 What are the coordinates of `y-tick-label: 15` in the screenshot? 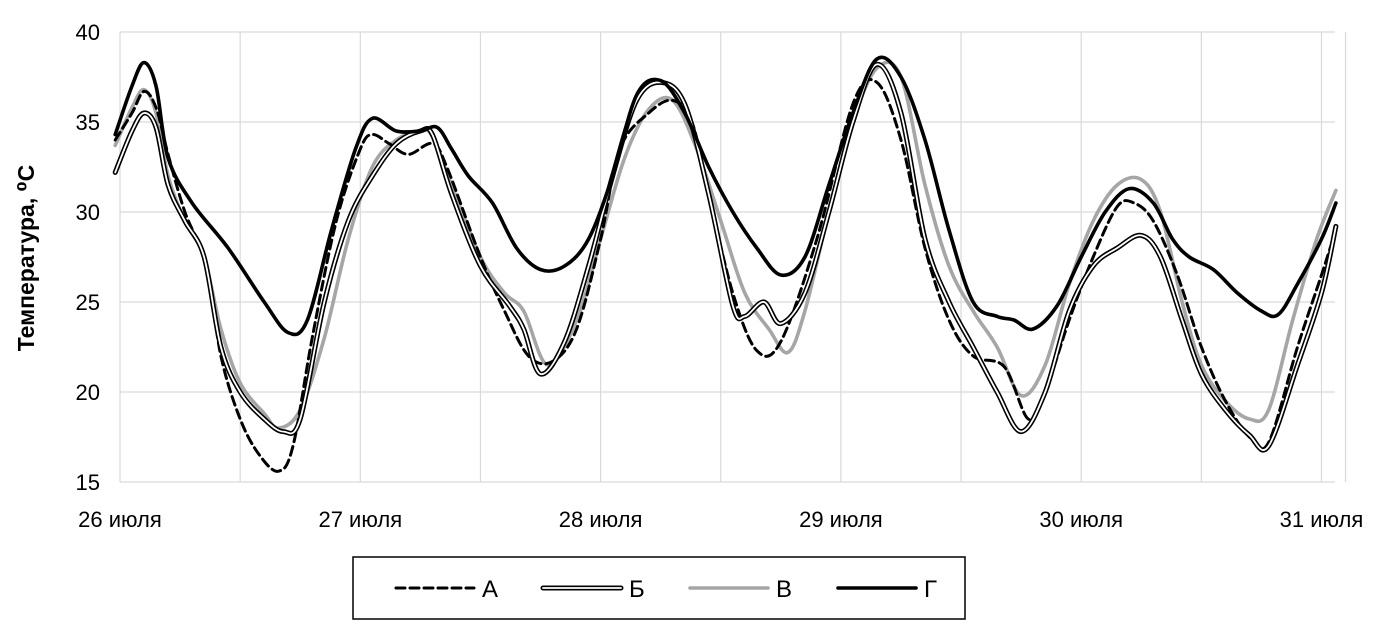 It's located at (88, 482).